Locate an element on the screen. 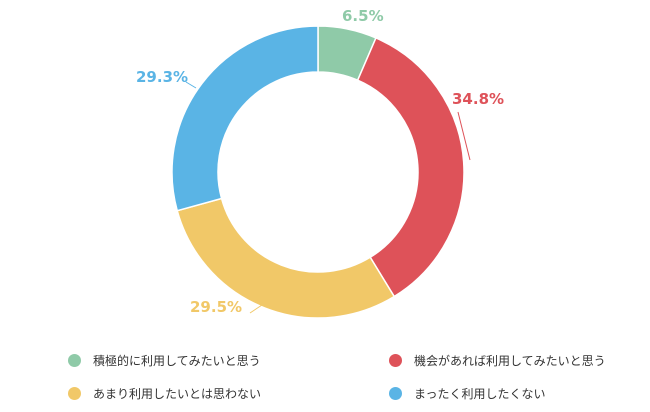 The width and height of the screenshot is (650, 412). legend-label-3: まったく利用したくない is located at coordinates (480, 394).